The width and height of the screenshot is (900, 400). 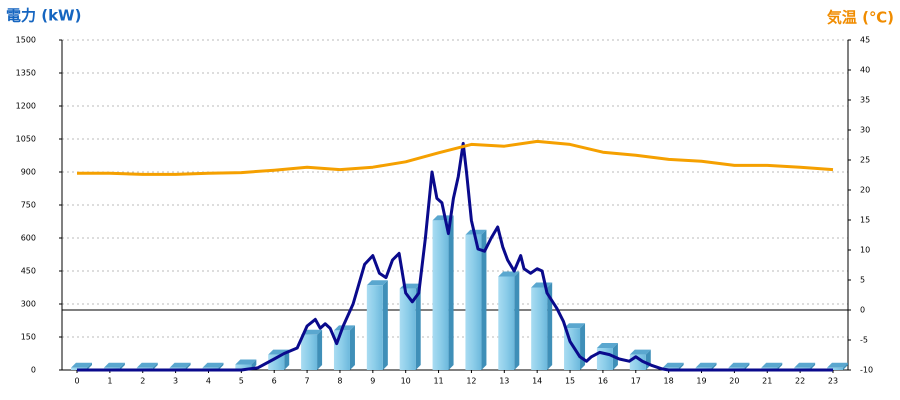 I want to click on temperature-line, so click(x=455, y=157).